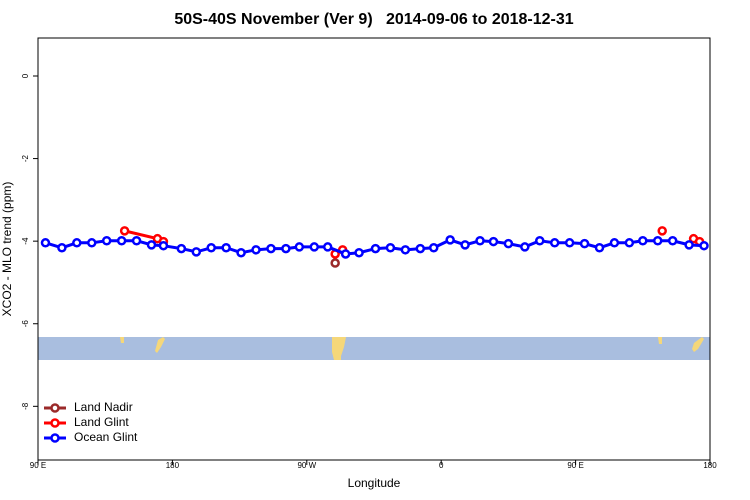 This screenshot has height=500, width=750. What do you see at coordinates (374, 348) in the screenshot?
I see `map-strip` at bounding box center [374, 348].